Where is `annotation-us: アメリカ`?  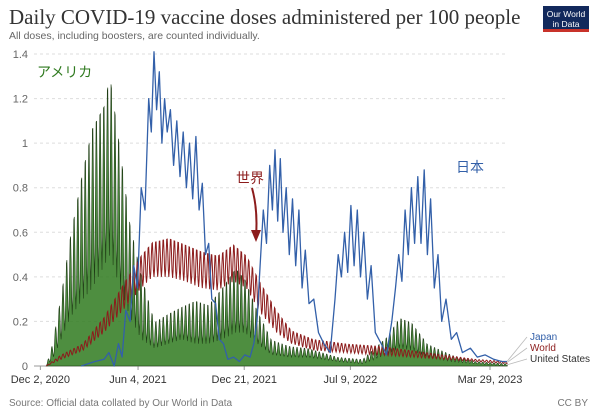
annotation-us: アメリカ is located at coordinates (64, 73).